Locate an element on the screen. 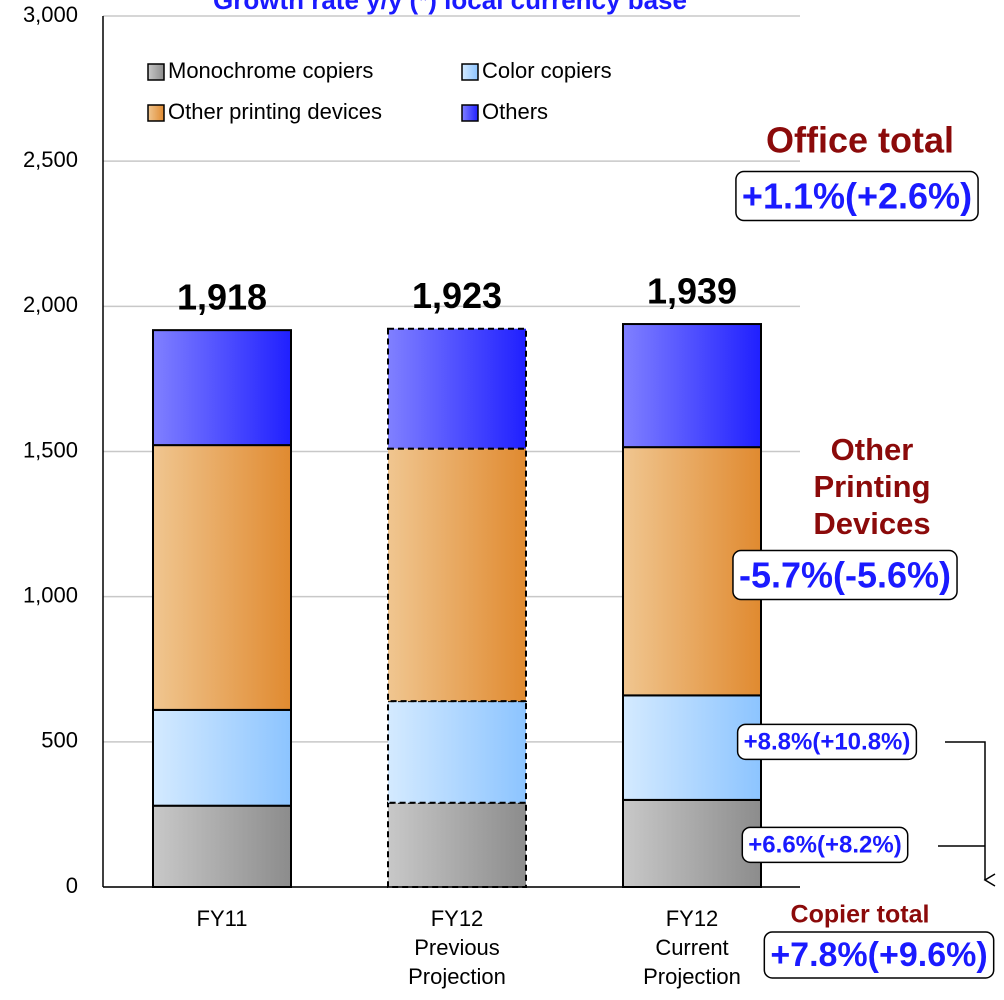 Image resolution: width=1004 pixels, height=1000 pixels. x-tick-label: FY12 Previous Projection is located at coordinates (457, 947).